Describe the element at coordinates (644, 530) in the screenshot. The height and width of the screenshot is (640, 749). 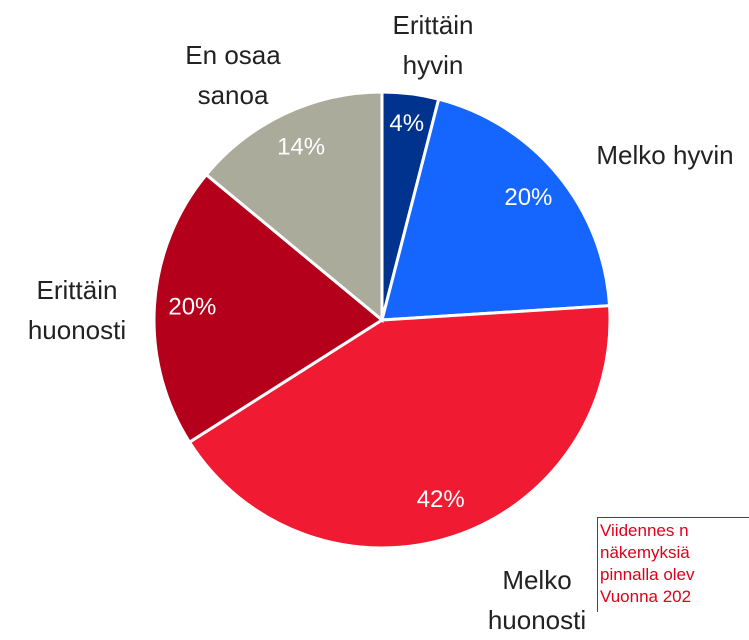
I see `annotation-line: Viidennes n` at that location.